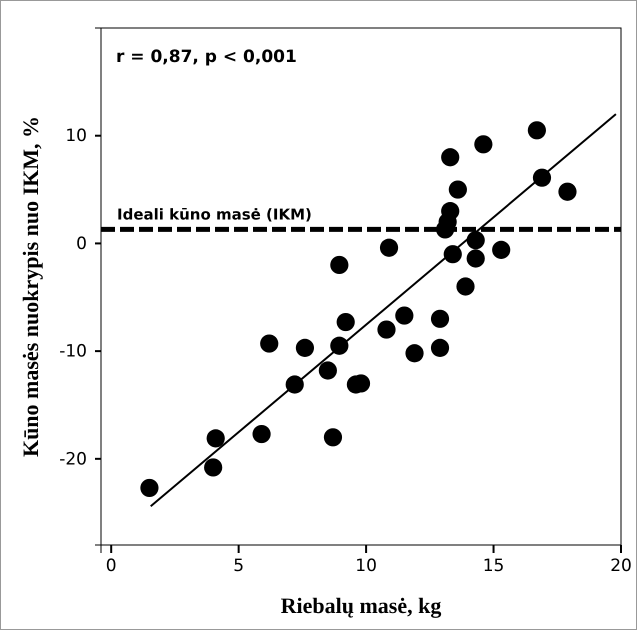  I want to click on y-tick-label: 0, so click(81, 244).